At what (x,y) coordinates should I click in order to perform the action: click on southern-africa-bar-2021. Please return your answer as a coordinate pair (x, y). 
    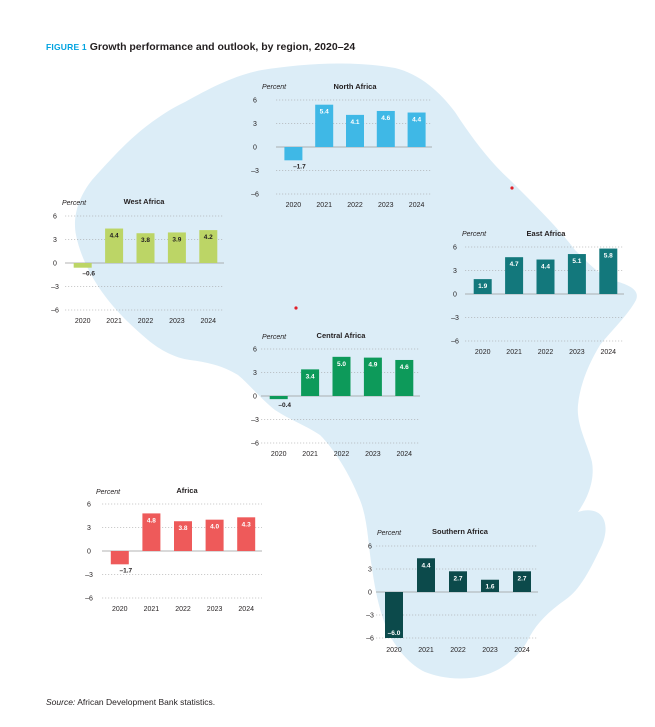
    Looking at the image, I should click on (426, 575).